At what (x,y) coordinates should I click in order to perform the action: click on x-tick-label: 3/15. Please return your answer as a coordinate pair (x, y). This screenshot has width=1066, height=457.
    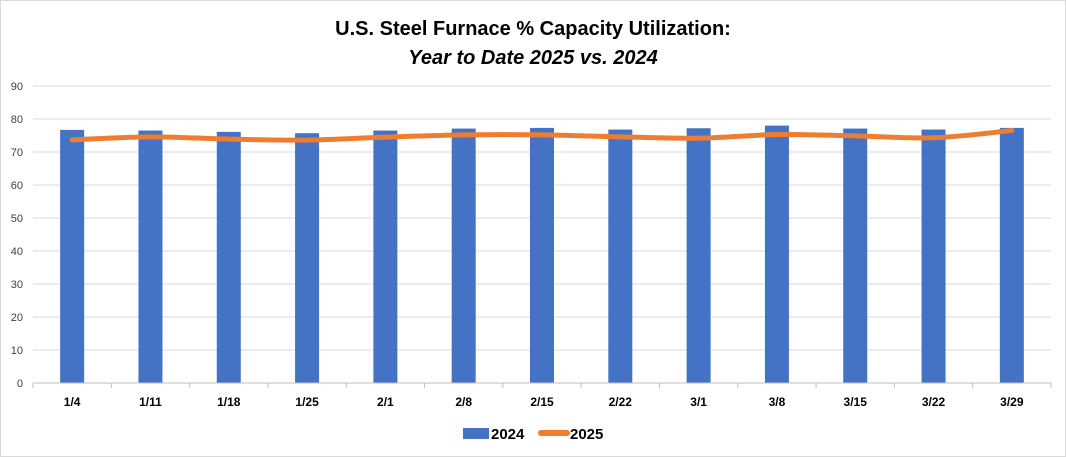
    Looking at the image, I should click on (856, 402).